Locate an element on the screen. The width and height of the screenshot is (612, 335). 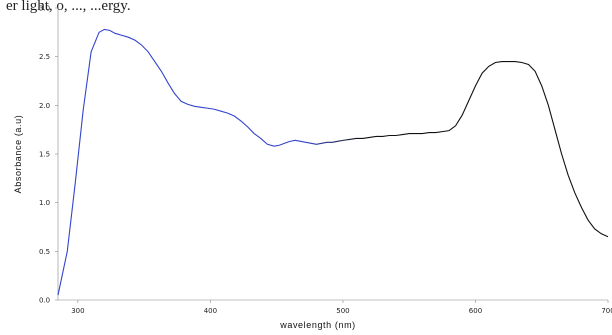
y-axis-title: Absorbance (a.u) is located at coordinates (18, 154).